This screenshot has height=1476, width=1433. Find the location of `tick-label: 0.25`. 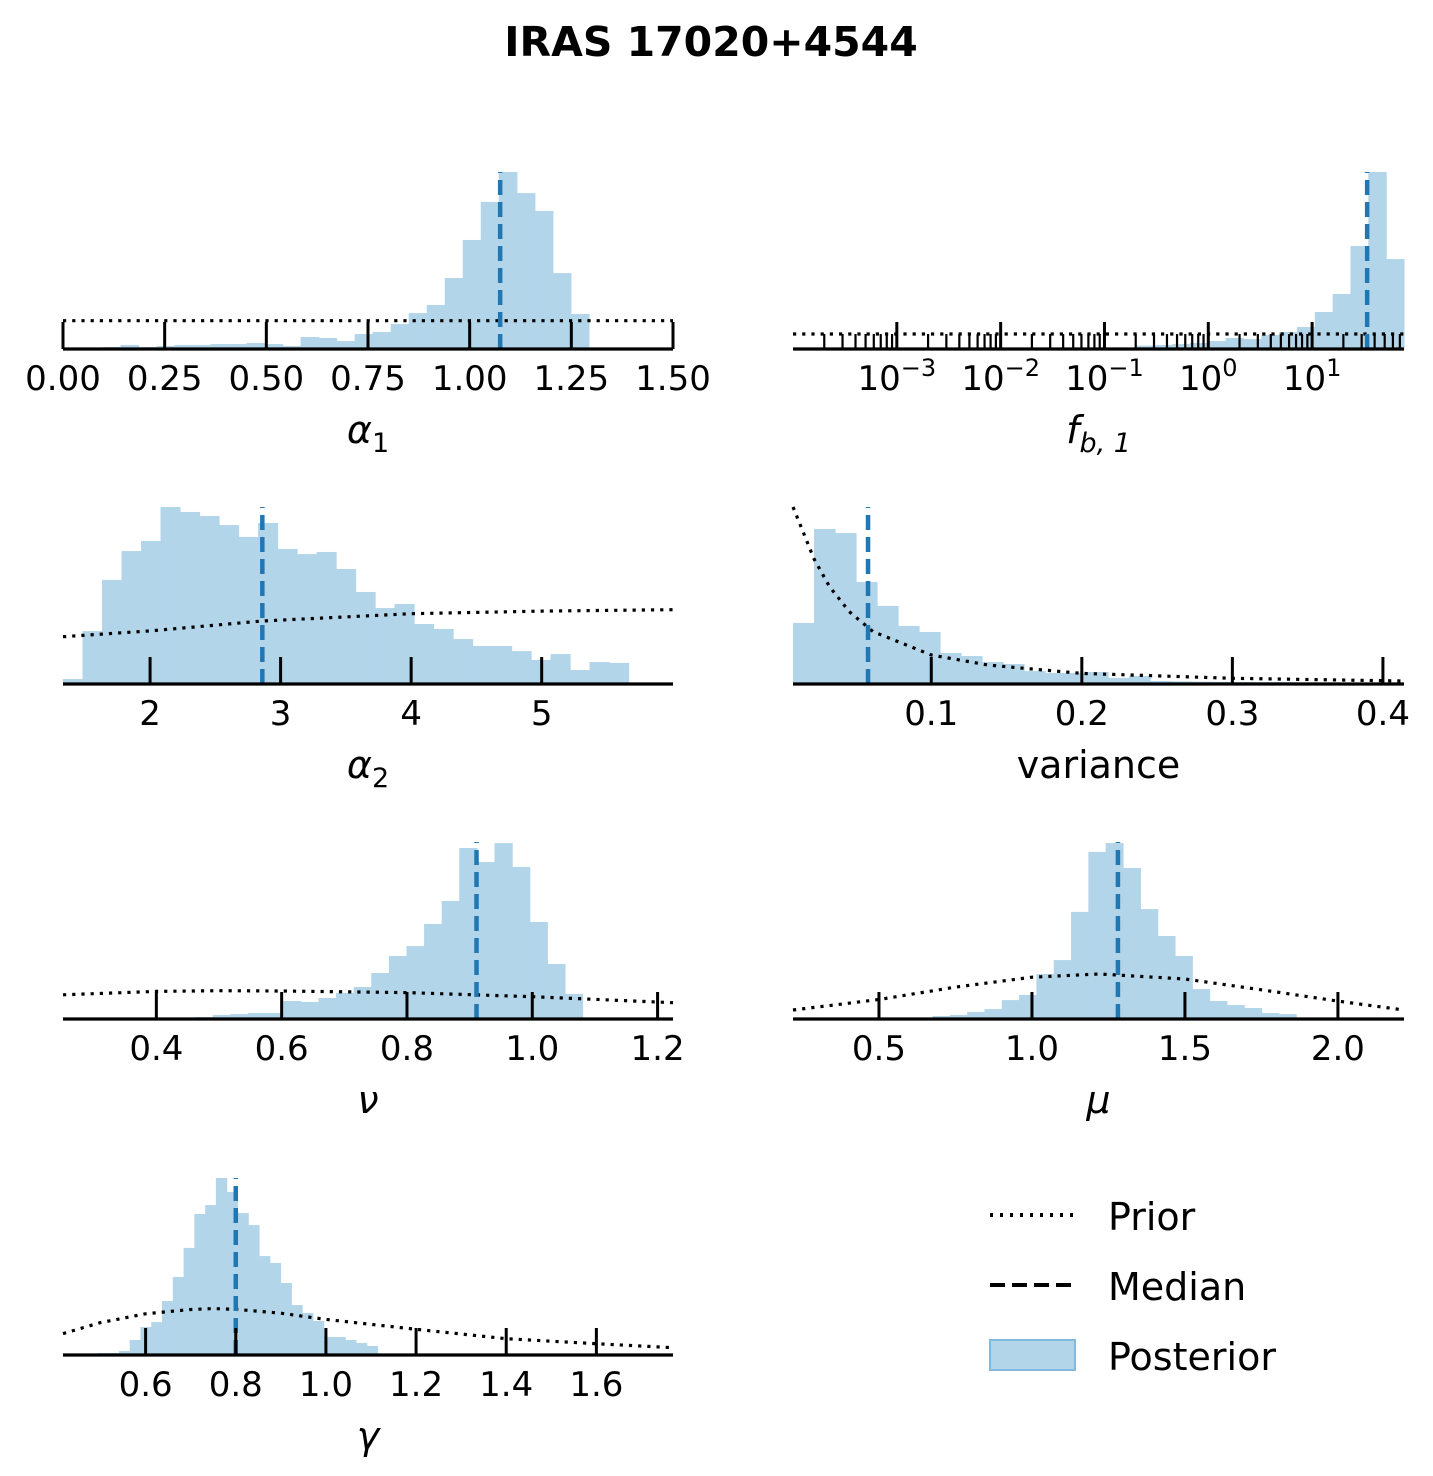

tick-label: 0.25 is located at coordinates (165, 379).